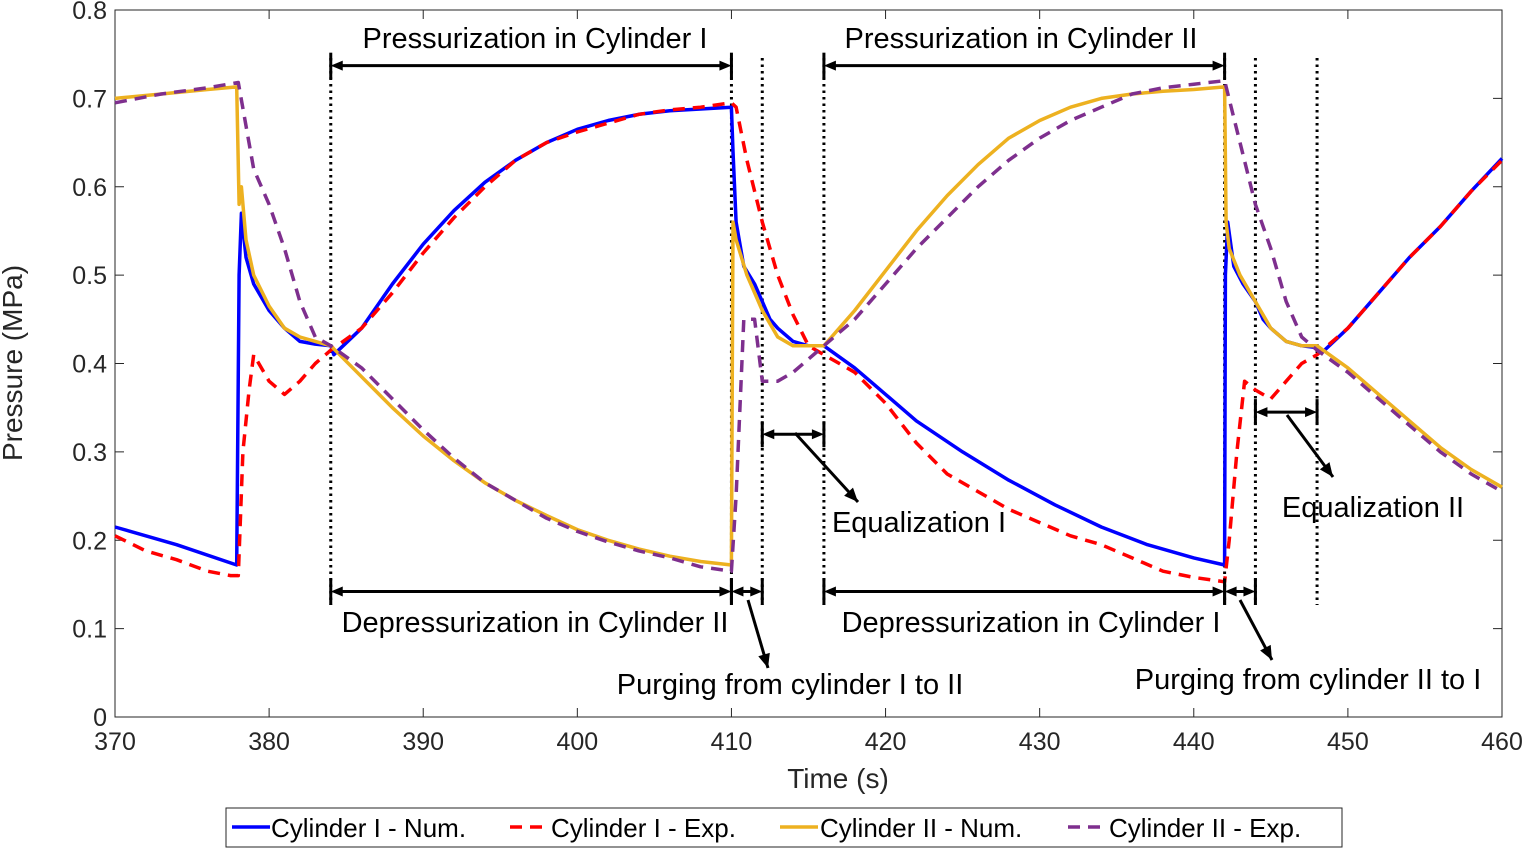 This screenshot has width=1526, height=848. What do you see at coordinates (732, 742) in the screenshot?
I see `x-tick-label: 410` at bounding box center [732, 742].